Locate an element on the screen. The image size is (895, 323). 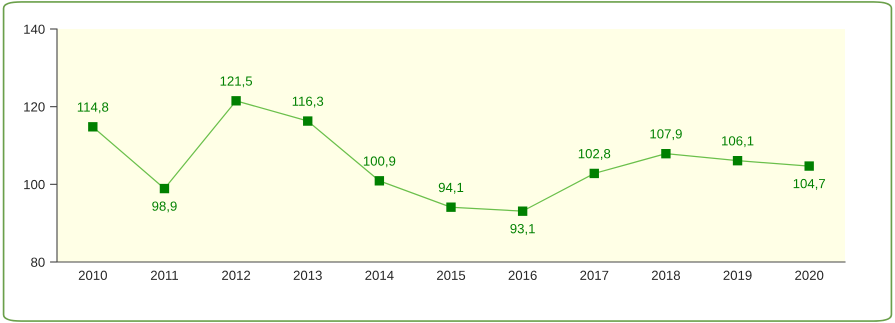
x-tick-label: 2014 is located at coordinates (379, 275).